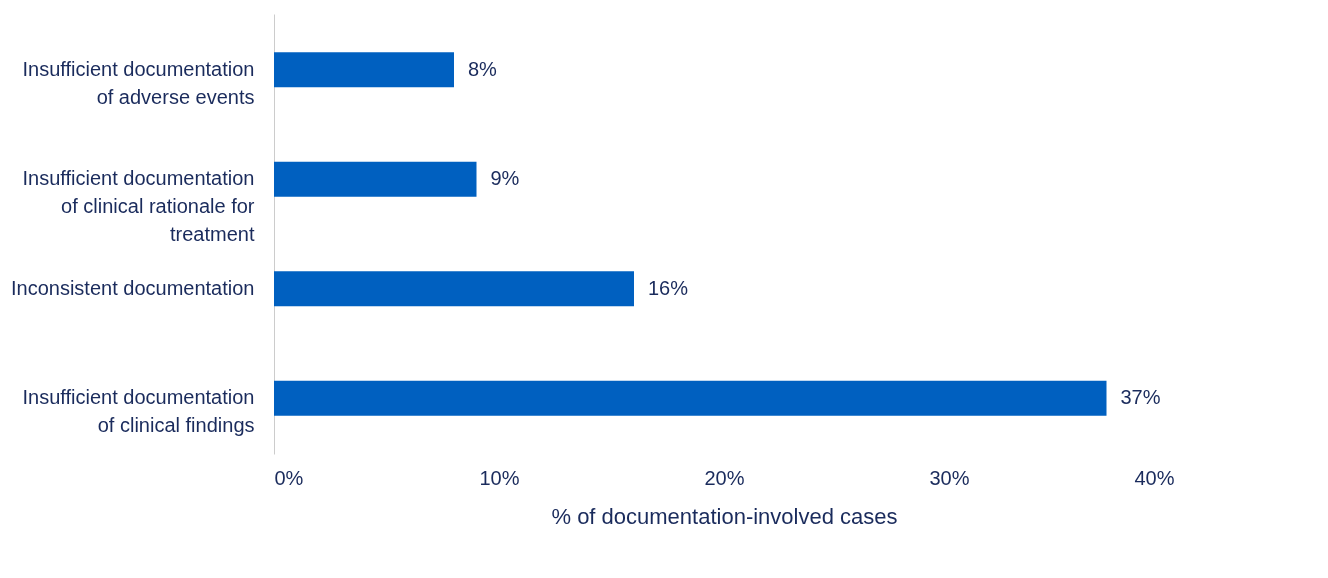  What do you see at coordinates (138, 206) in the screenshot?
I see `y-tick-label: Insufficient documentation of clinical rationale for treatment` at bounding box center [138, 206].